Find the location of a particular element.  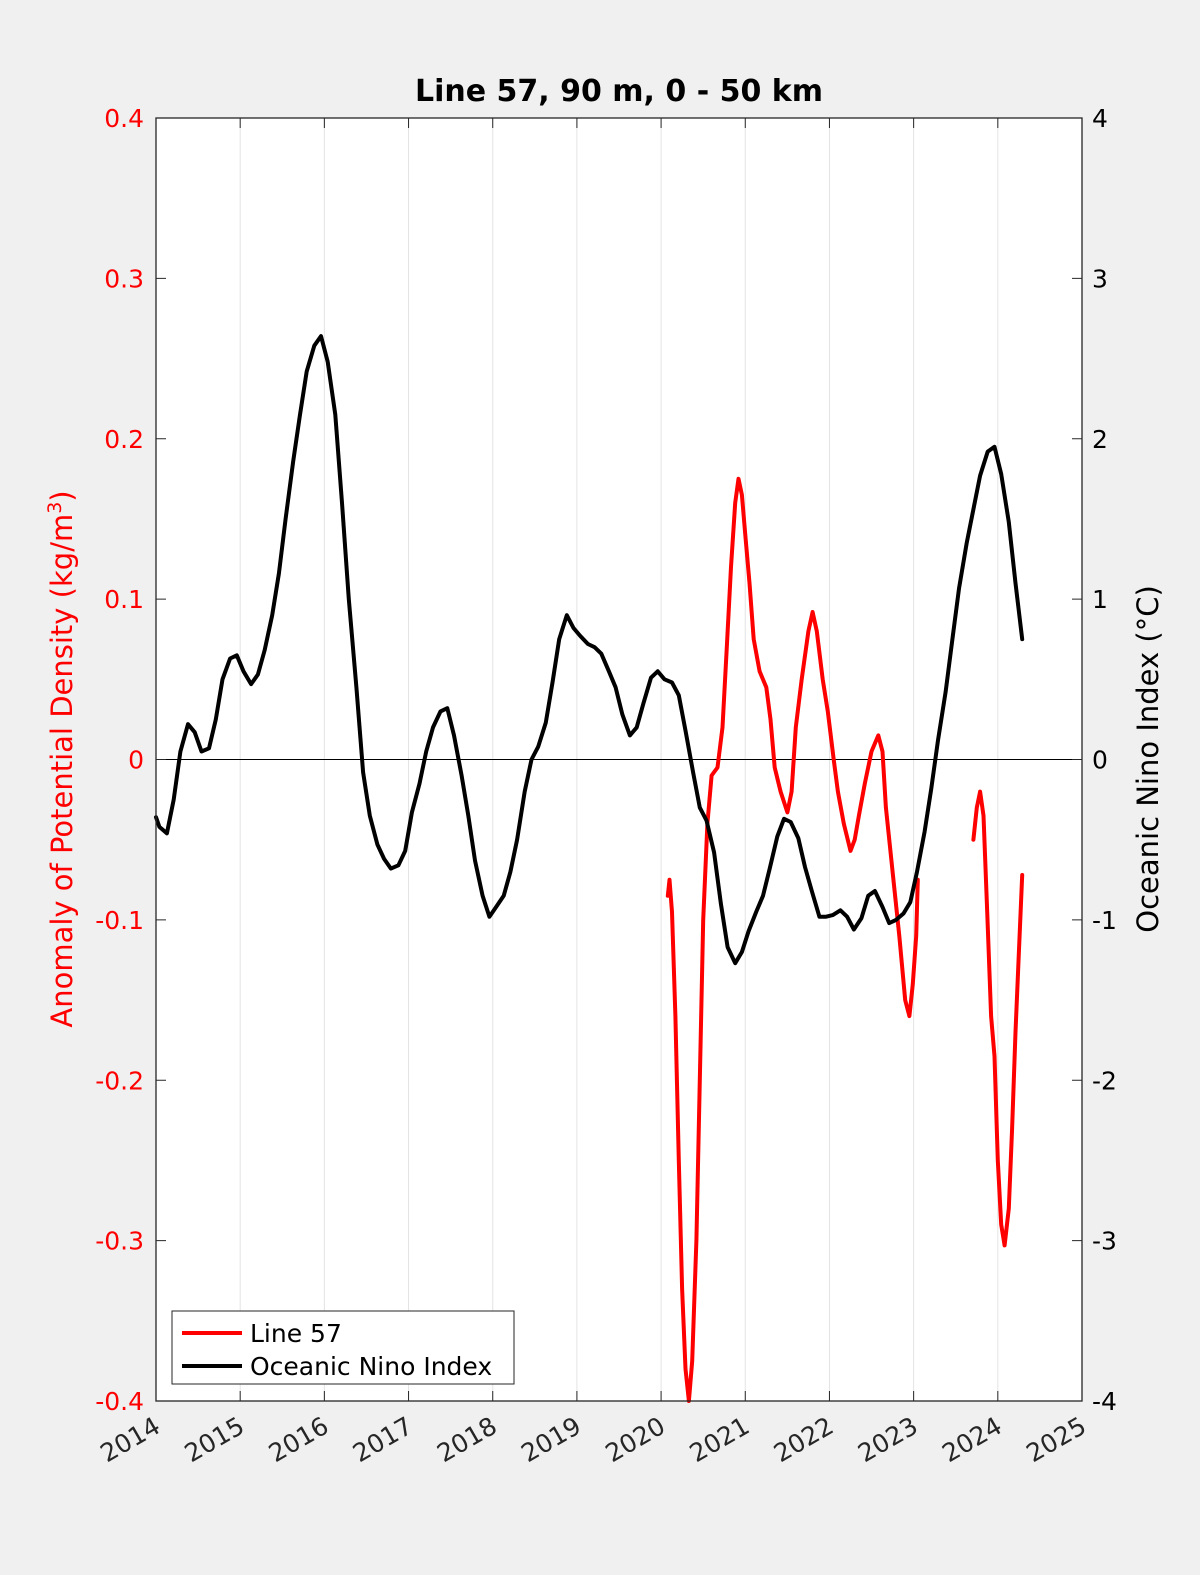

left-tick-label: -0.3 is located at coordinates (119, 1241).